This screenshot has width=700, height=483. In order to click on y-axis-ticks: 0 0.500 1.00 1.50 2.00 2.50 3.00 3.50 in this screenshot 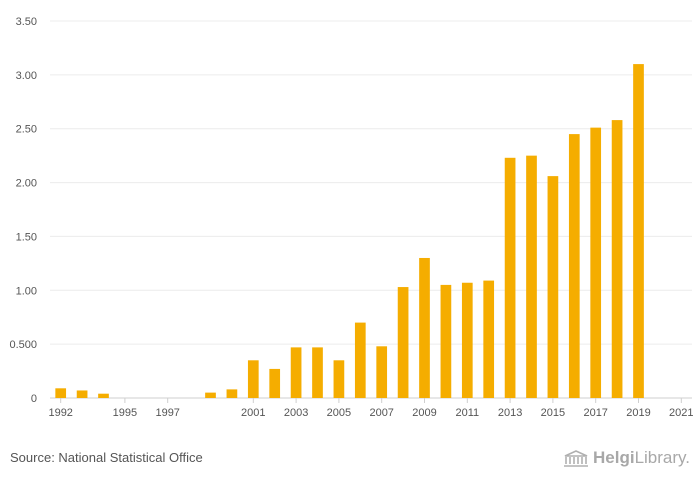, I will do `click(23, 210)`.